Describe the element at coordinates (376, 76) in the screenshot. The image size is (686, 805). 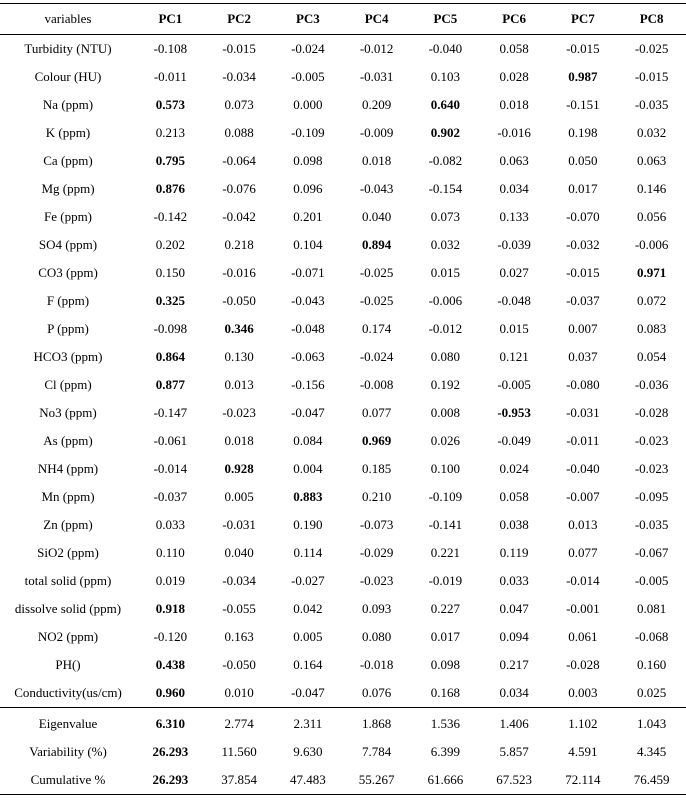
I see `value-cell: -0.031` at that location.